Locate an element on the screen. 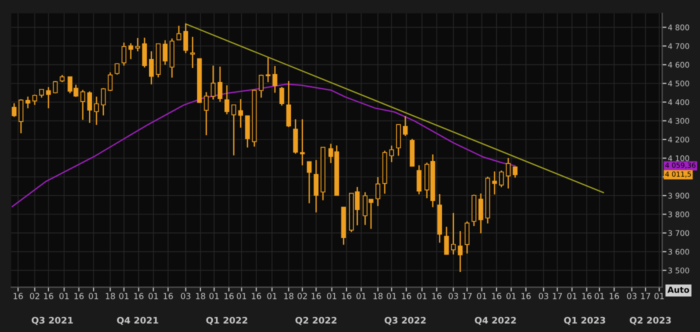 This screenshot has height=332, width=700. x2-tick-label: Q2 2023 is located at coordinates (650, 320).